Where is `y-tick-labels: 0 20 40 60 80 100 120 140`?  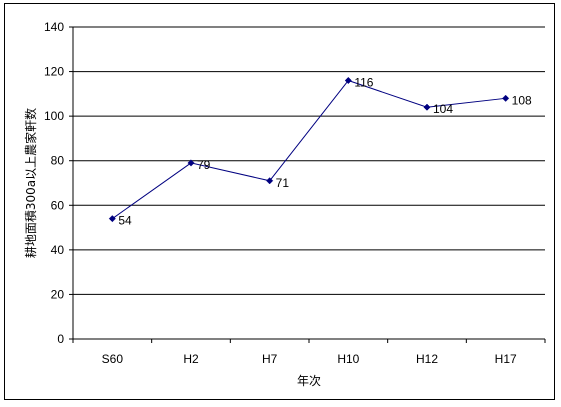 y-tick-labels: 0 20 40 60 80 100 120 140 is located at coordinates (54, 183).